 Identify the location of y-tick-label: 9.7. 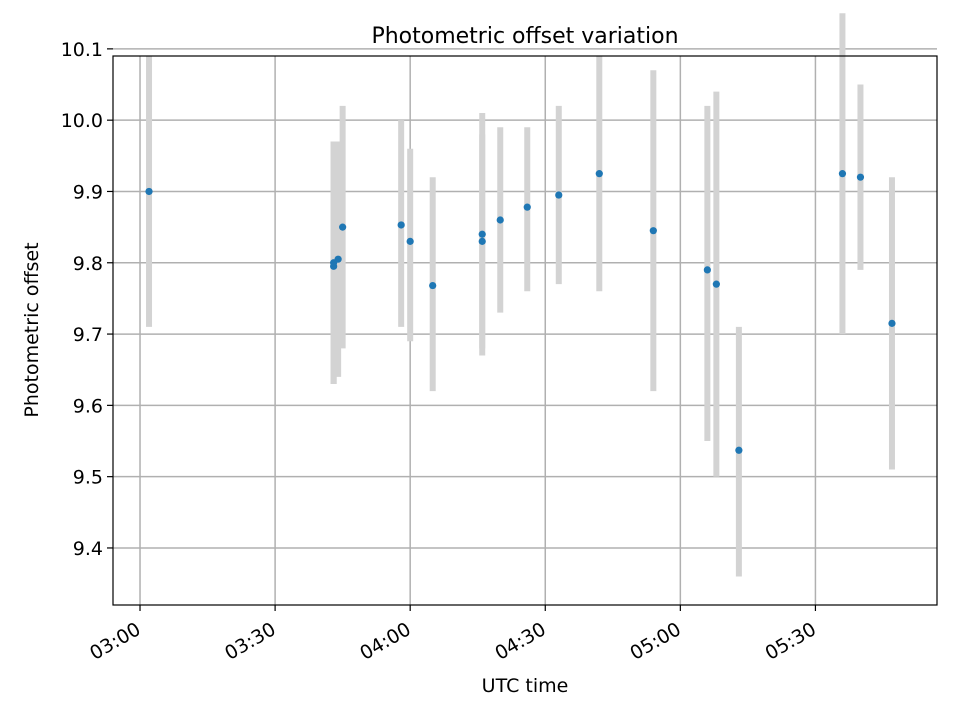
(88, 335).